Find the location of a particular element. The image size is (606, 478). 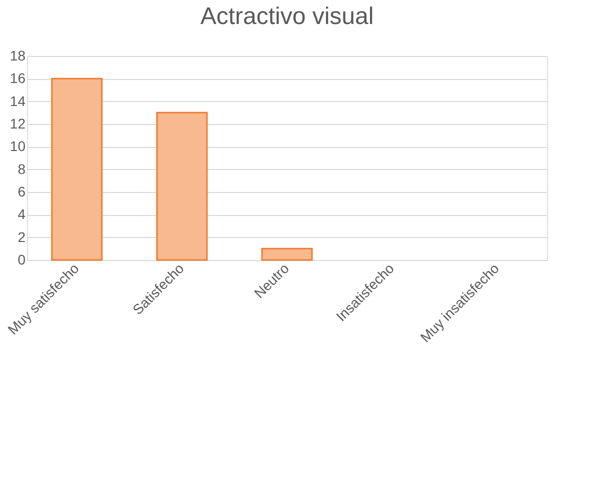

y-tick-label: 2 is located at coordinates (22, 236).